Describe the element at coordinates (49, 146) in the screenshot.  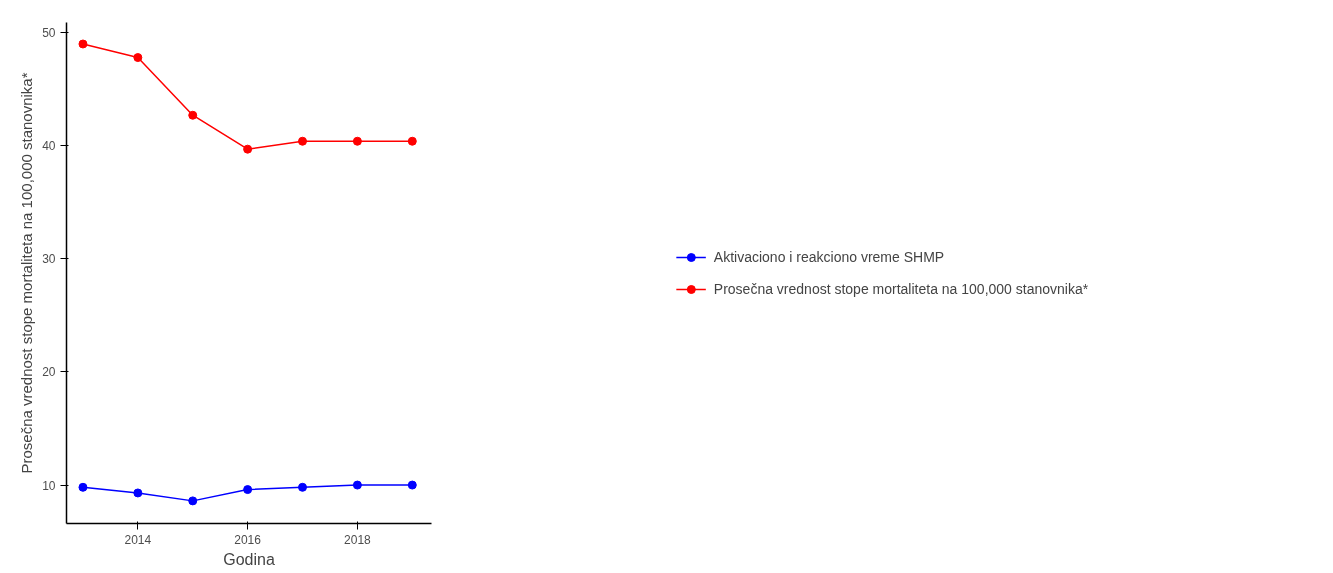
I see `y-tick-label: 40` at that location.